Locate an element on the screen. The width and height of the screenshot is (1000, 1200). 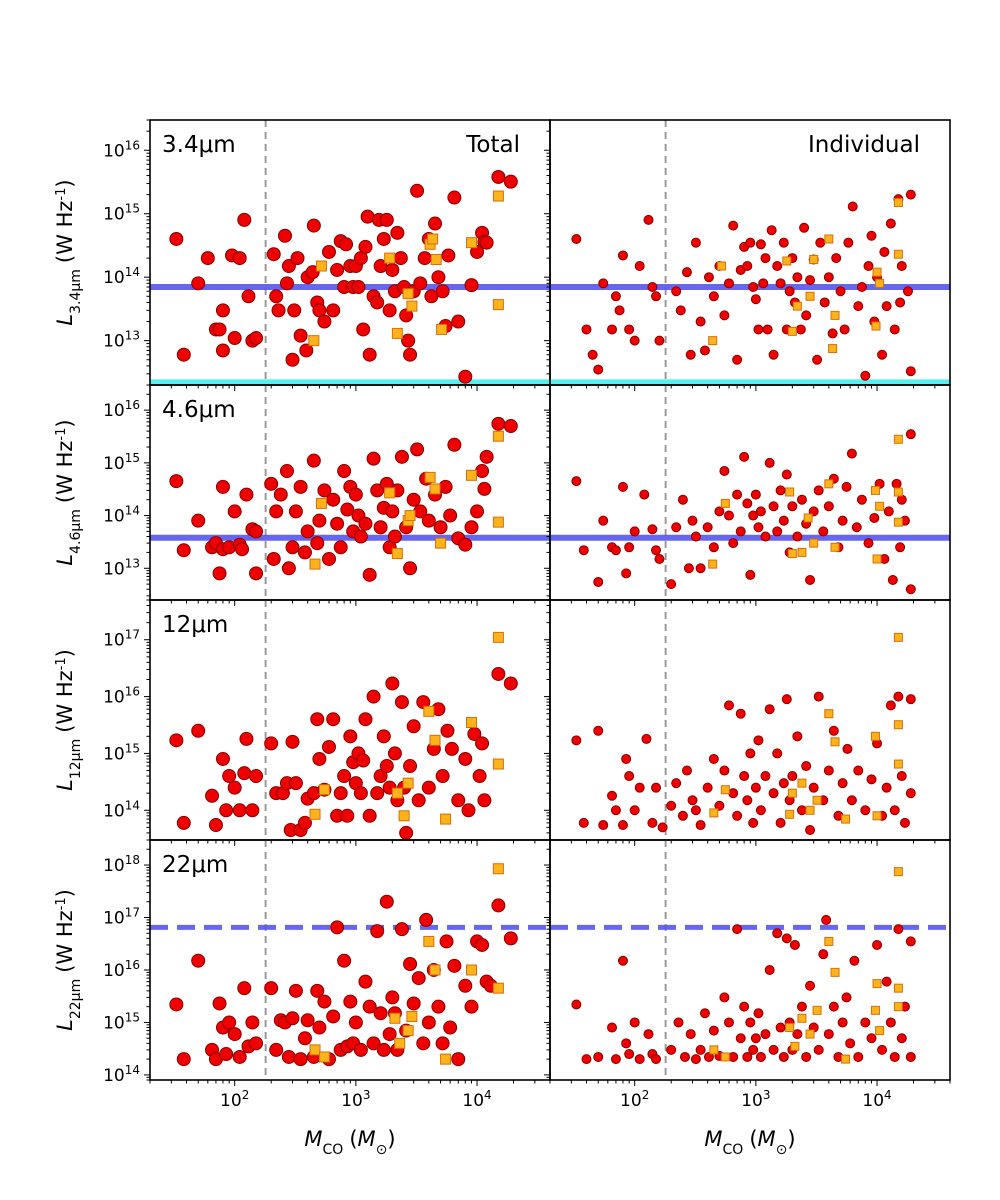
y-tick-label: 1018 is located at coordinates (121, 864).